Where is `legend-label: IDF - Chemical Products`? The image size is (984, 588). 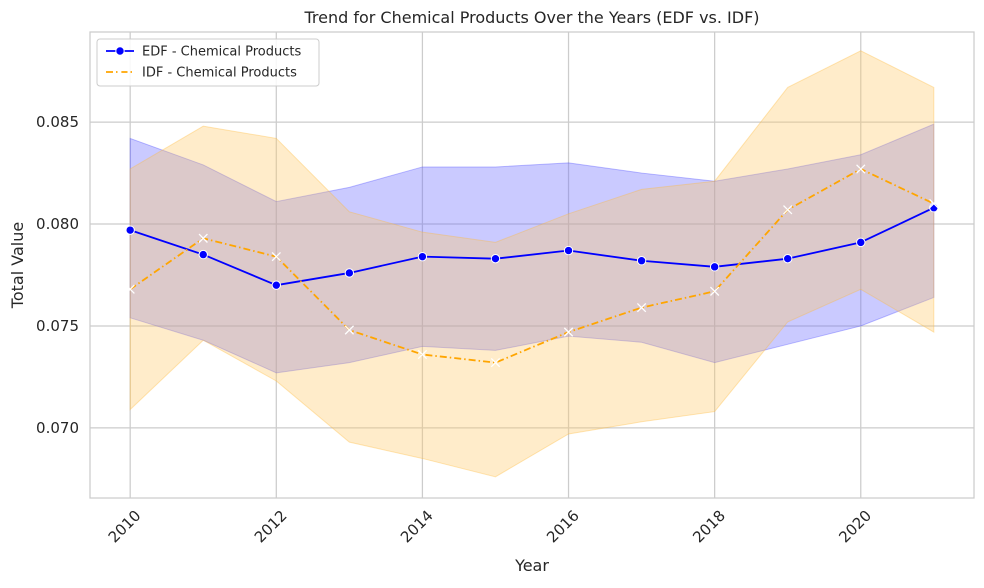
legend-label: IDF - Chemical Products is located at coordinates (219, 73).